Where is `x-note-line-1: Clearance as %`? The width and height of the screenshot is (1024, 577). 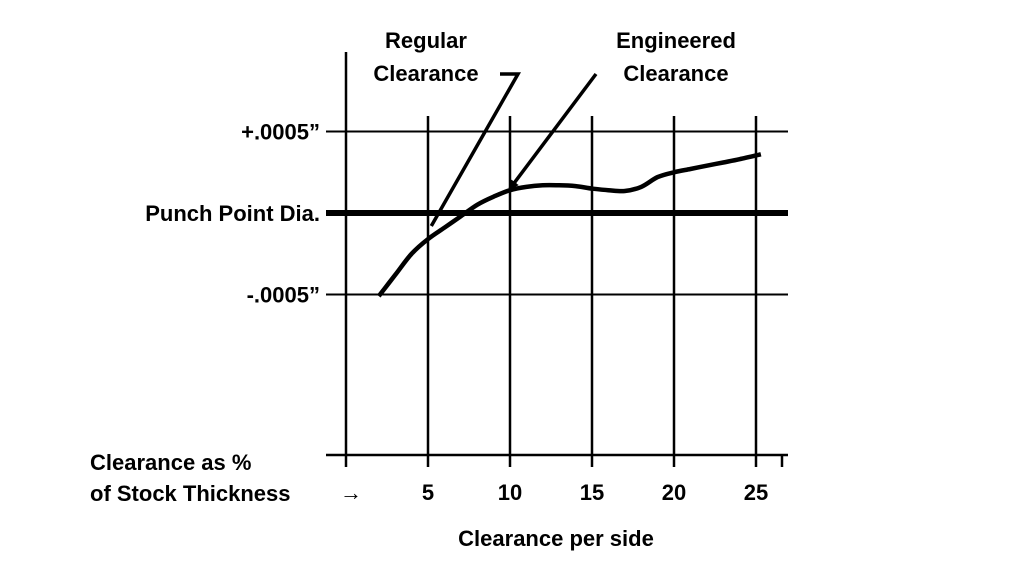
x-note-line-1: Clearance as % is located at coordinates (170, 462).